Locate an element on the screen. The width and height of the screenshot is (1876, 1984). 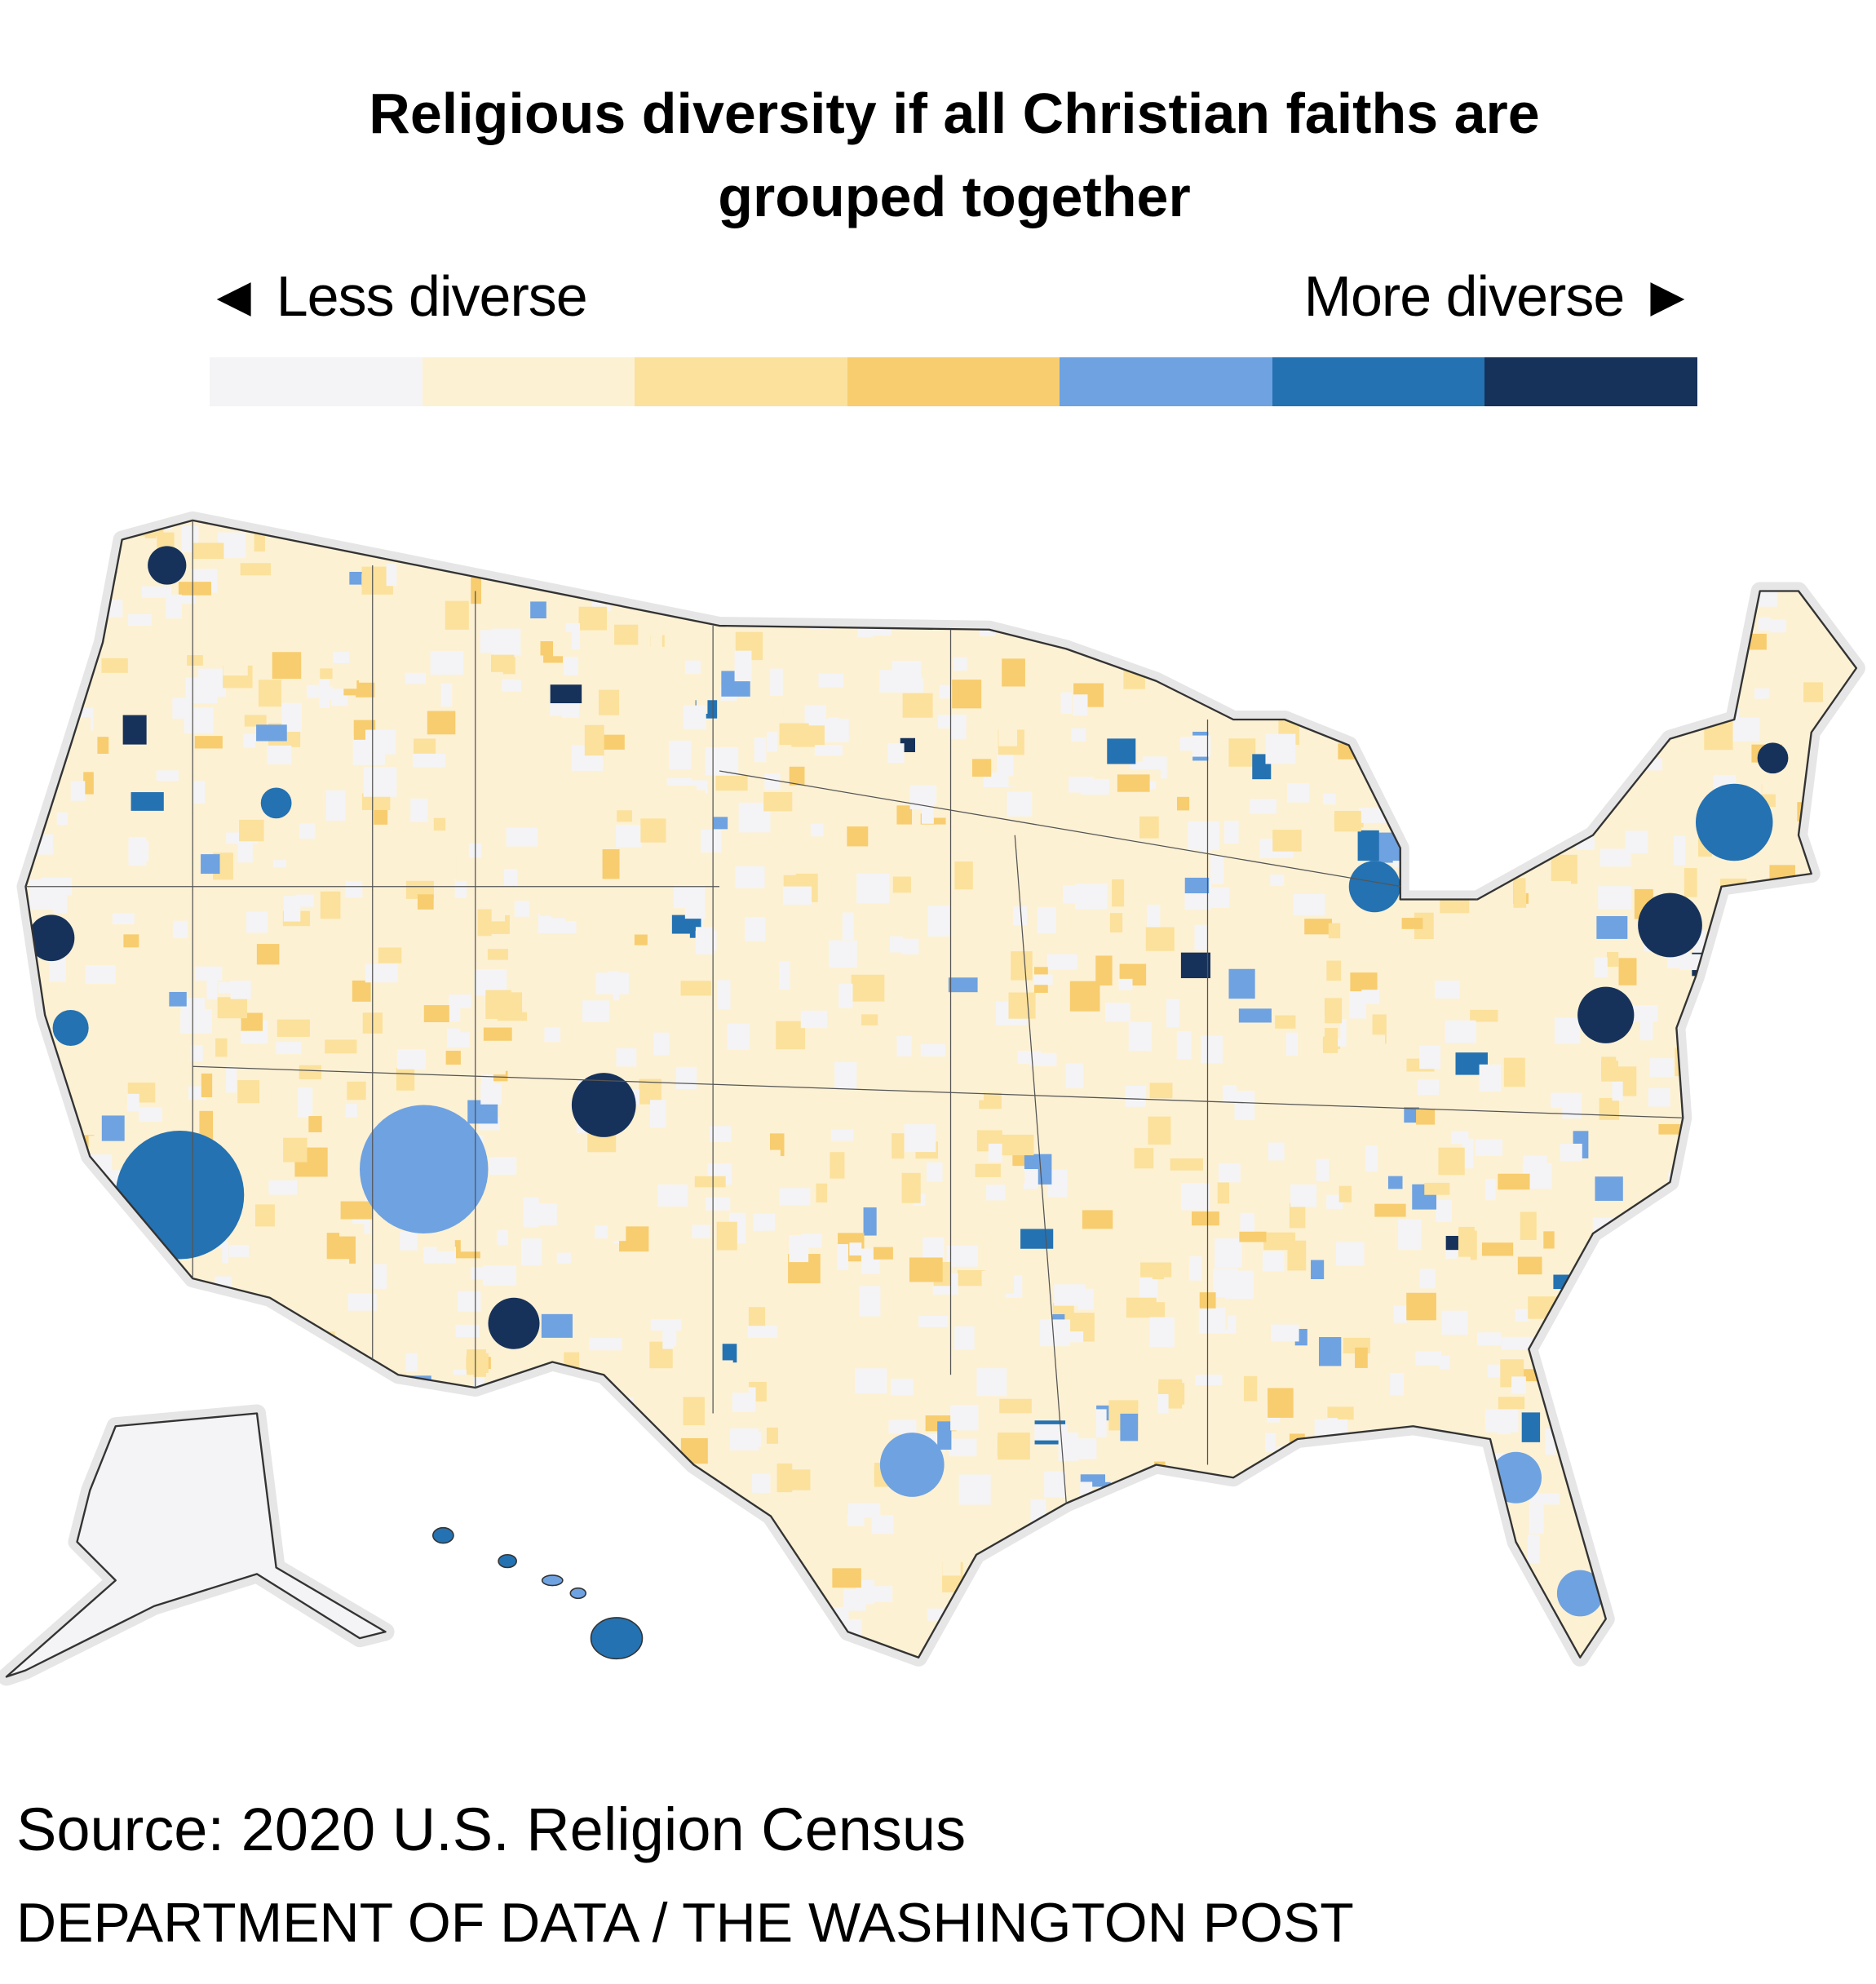
hawaii-island is located at coordinates (617, 1638).